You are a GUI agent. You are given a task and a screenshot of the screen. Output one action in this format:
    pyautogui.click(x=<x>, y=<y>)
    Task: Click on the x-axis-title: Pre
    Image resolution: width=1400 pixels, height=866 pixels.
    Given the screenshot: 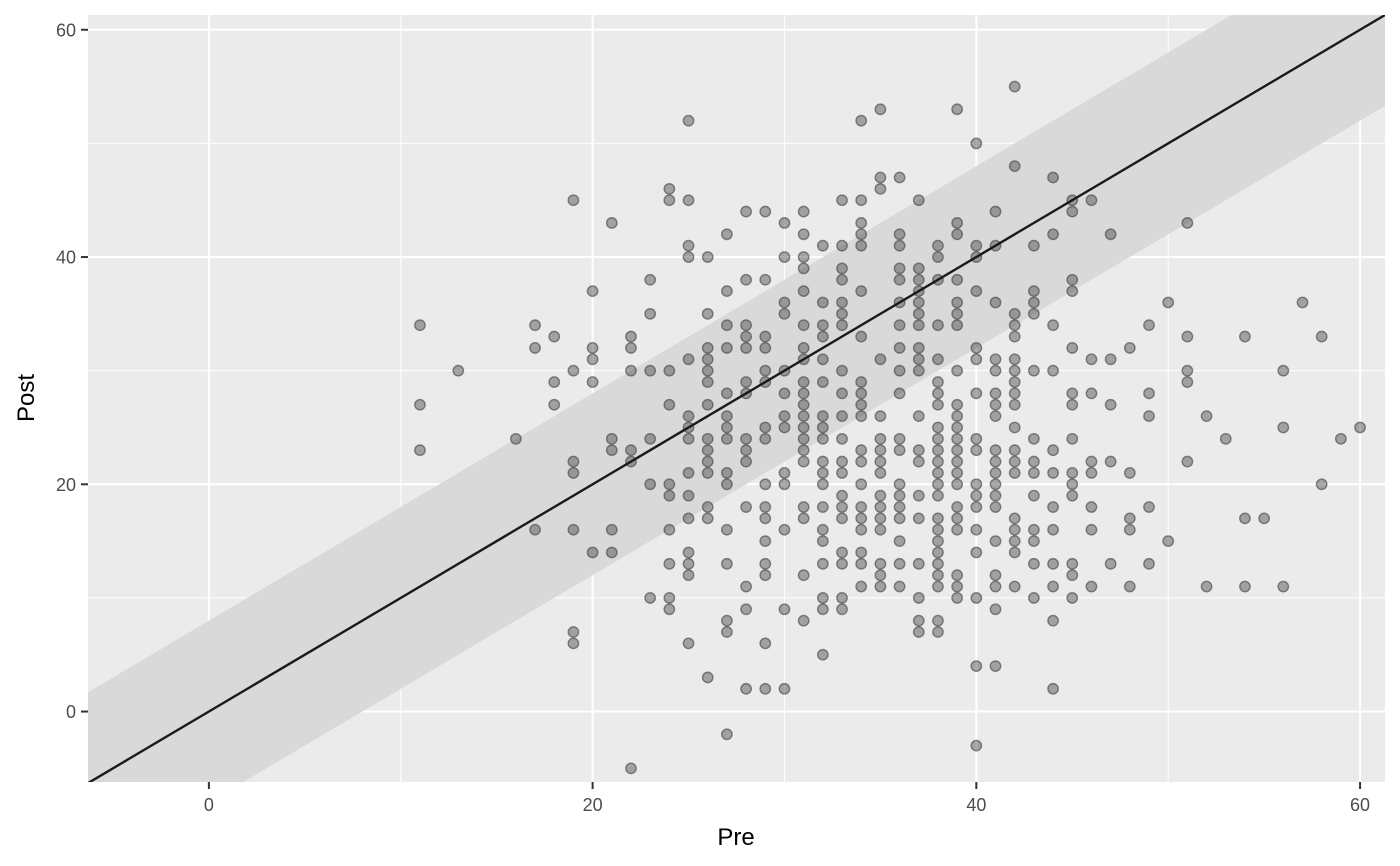 What is the action you would take?
    pyautogui.click(x=735, y=837)
    